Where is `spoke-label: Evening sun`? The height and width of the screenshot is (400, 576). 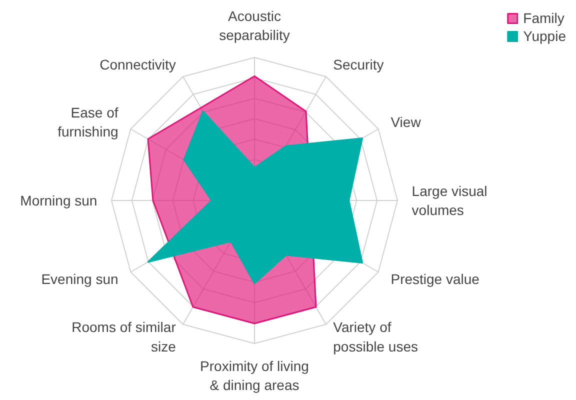
spoke-label: Evening sun is located at coordinates (79, 279).